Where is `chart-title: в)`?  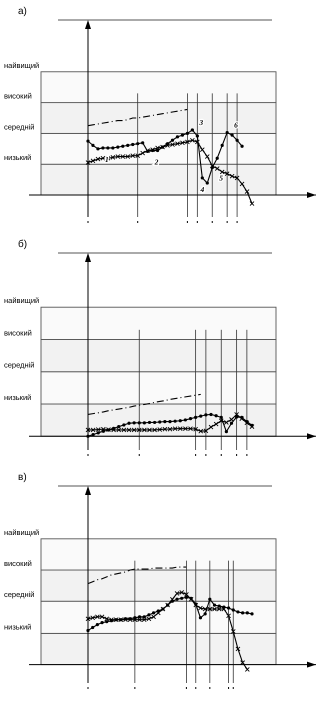
chart-title: в) is located at coordinates (22, 477).